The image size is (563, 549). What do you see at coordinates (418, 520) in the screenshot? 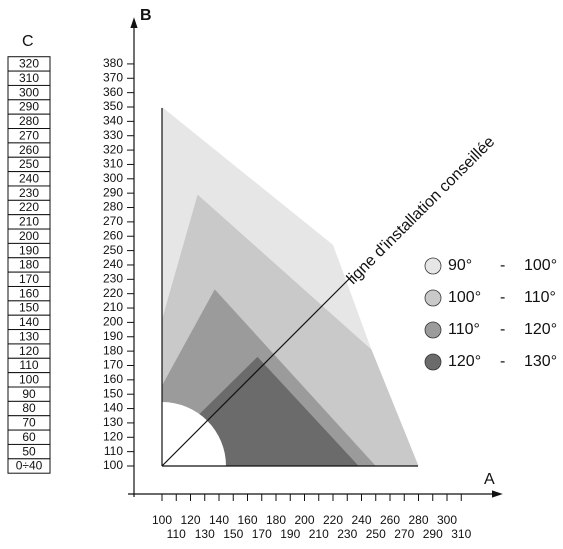
I see `x-tick-label: 280` at bounding box center [418, 520].